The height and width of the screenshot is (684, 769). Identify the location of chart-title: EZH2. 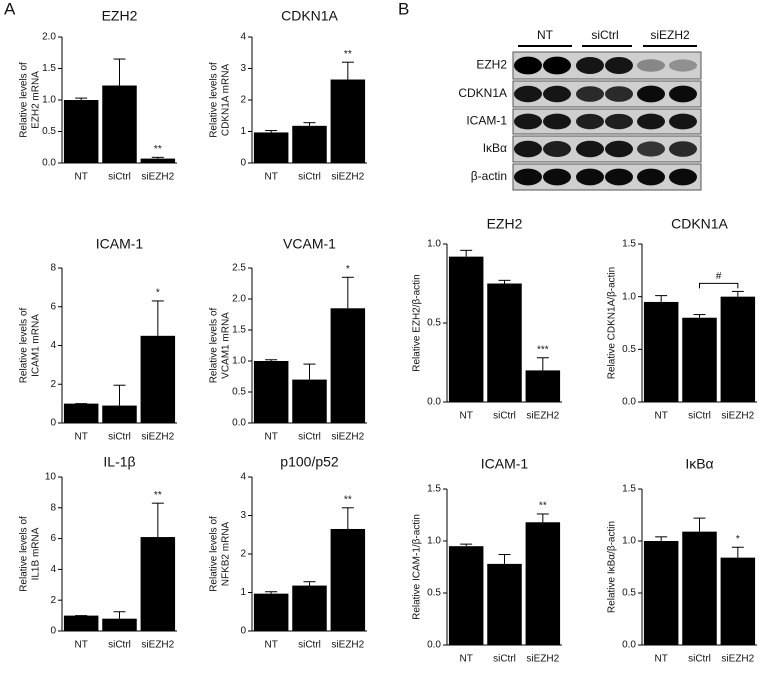
(120, 16).